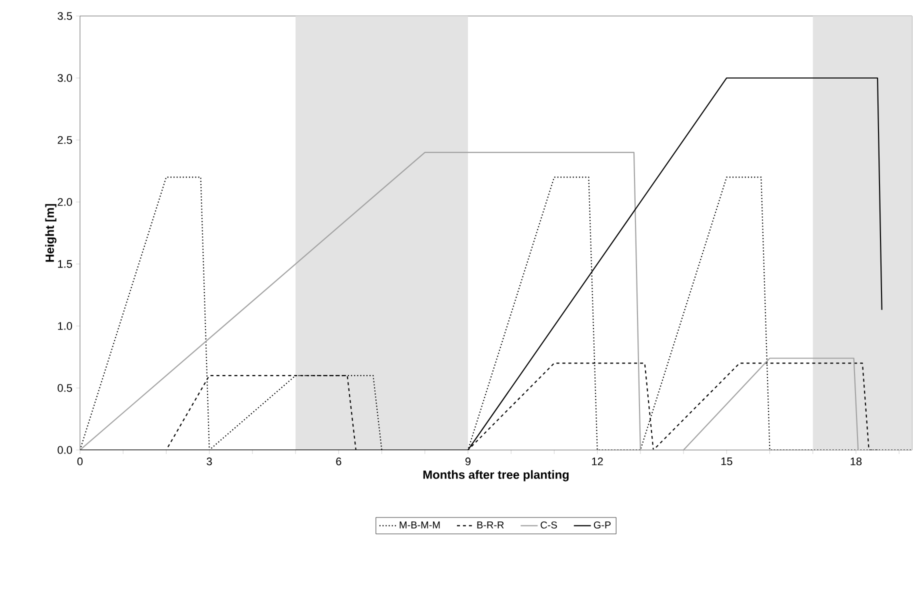  Describe the element at coordinates (50, 233) in the screenshot. I see `y-axis-title: Height [m]` at that location.